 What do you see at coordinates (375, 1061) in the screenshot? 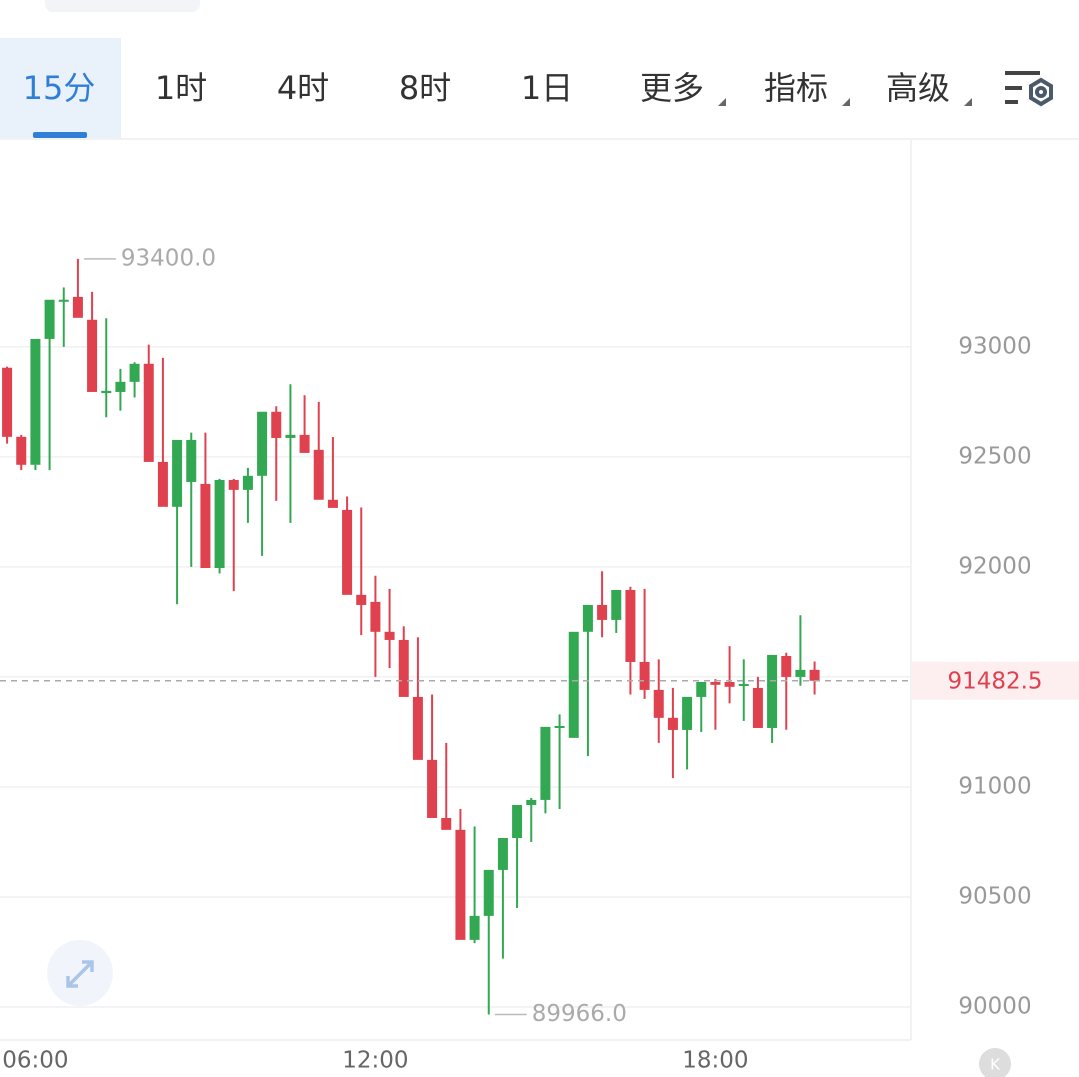
I see `x-tick-label: 12:00` at bounding box center [375, 1061].